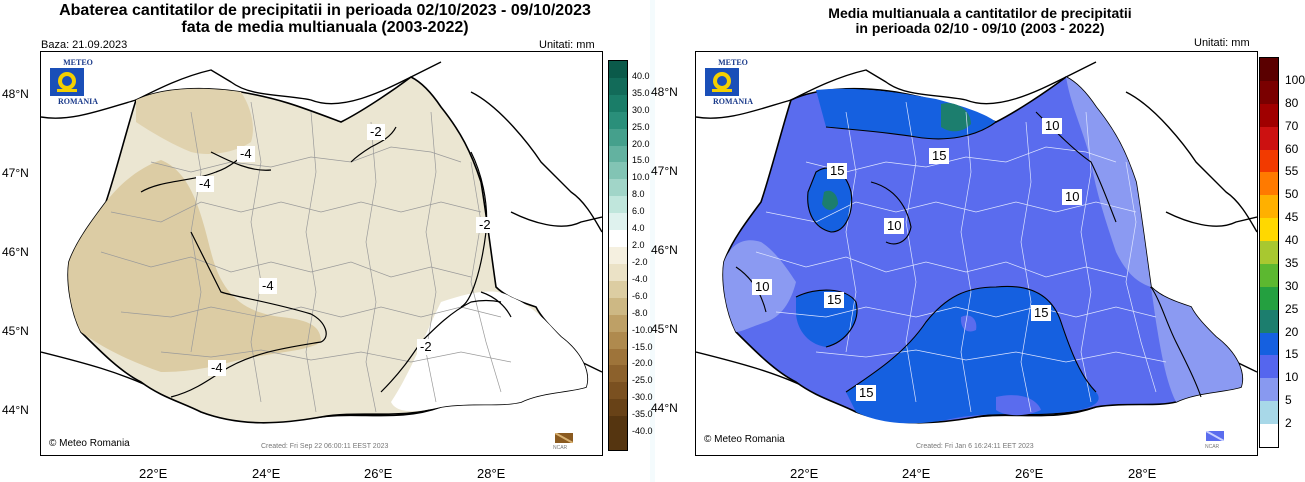 This screenshot has height=482, width=1305. Describe the element at coordinates (733, 101) in the screenshot. I see `logo-text-bottom: ROMANIA` at that location.